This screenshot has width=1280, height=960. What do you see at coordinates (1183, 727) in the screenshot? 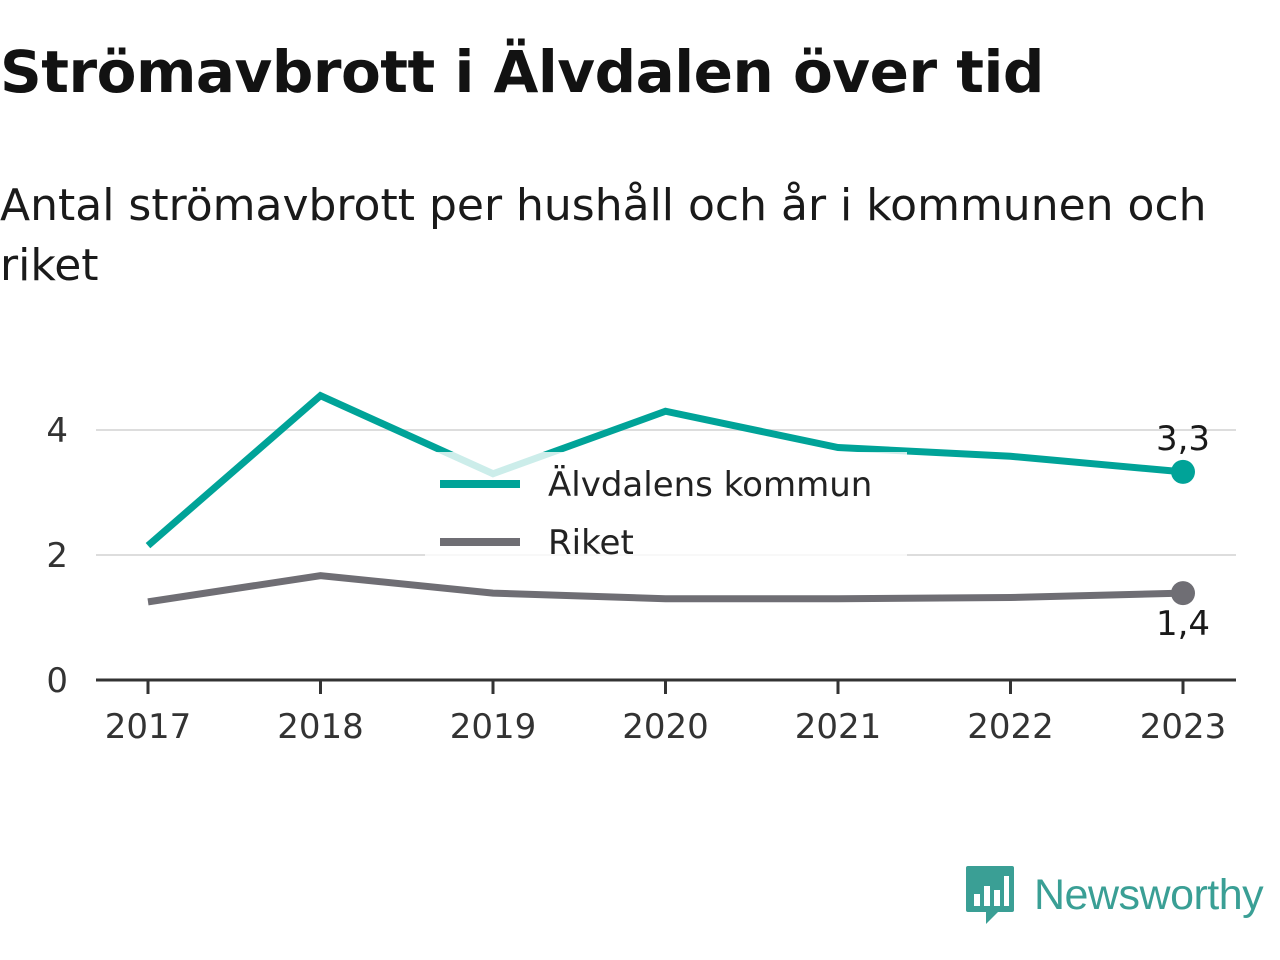
I see `x-tick-label: 2023` at bounding box center [1183, 727].